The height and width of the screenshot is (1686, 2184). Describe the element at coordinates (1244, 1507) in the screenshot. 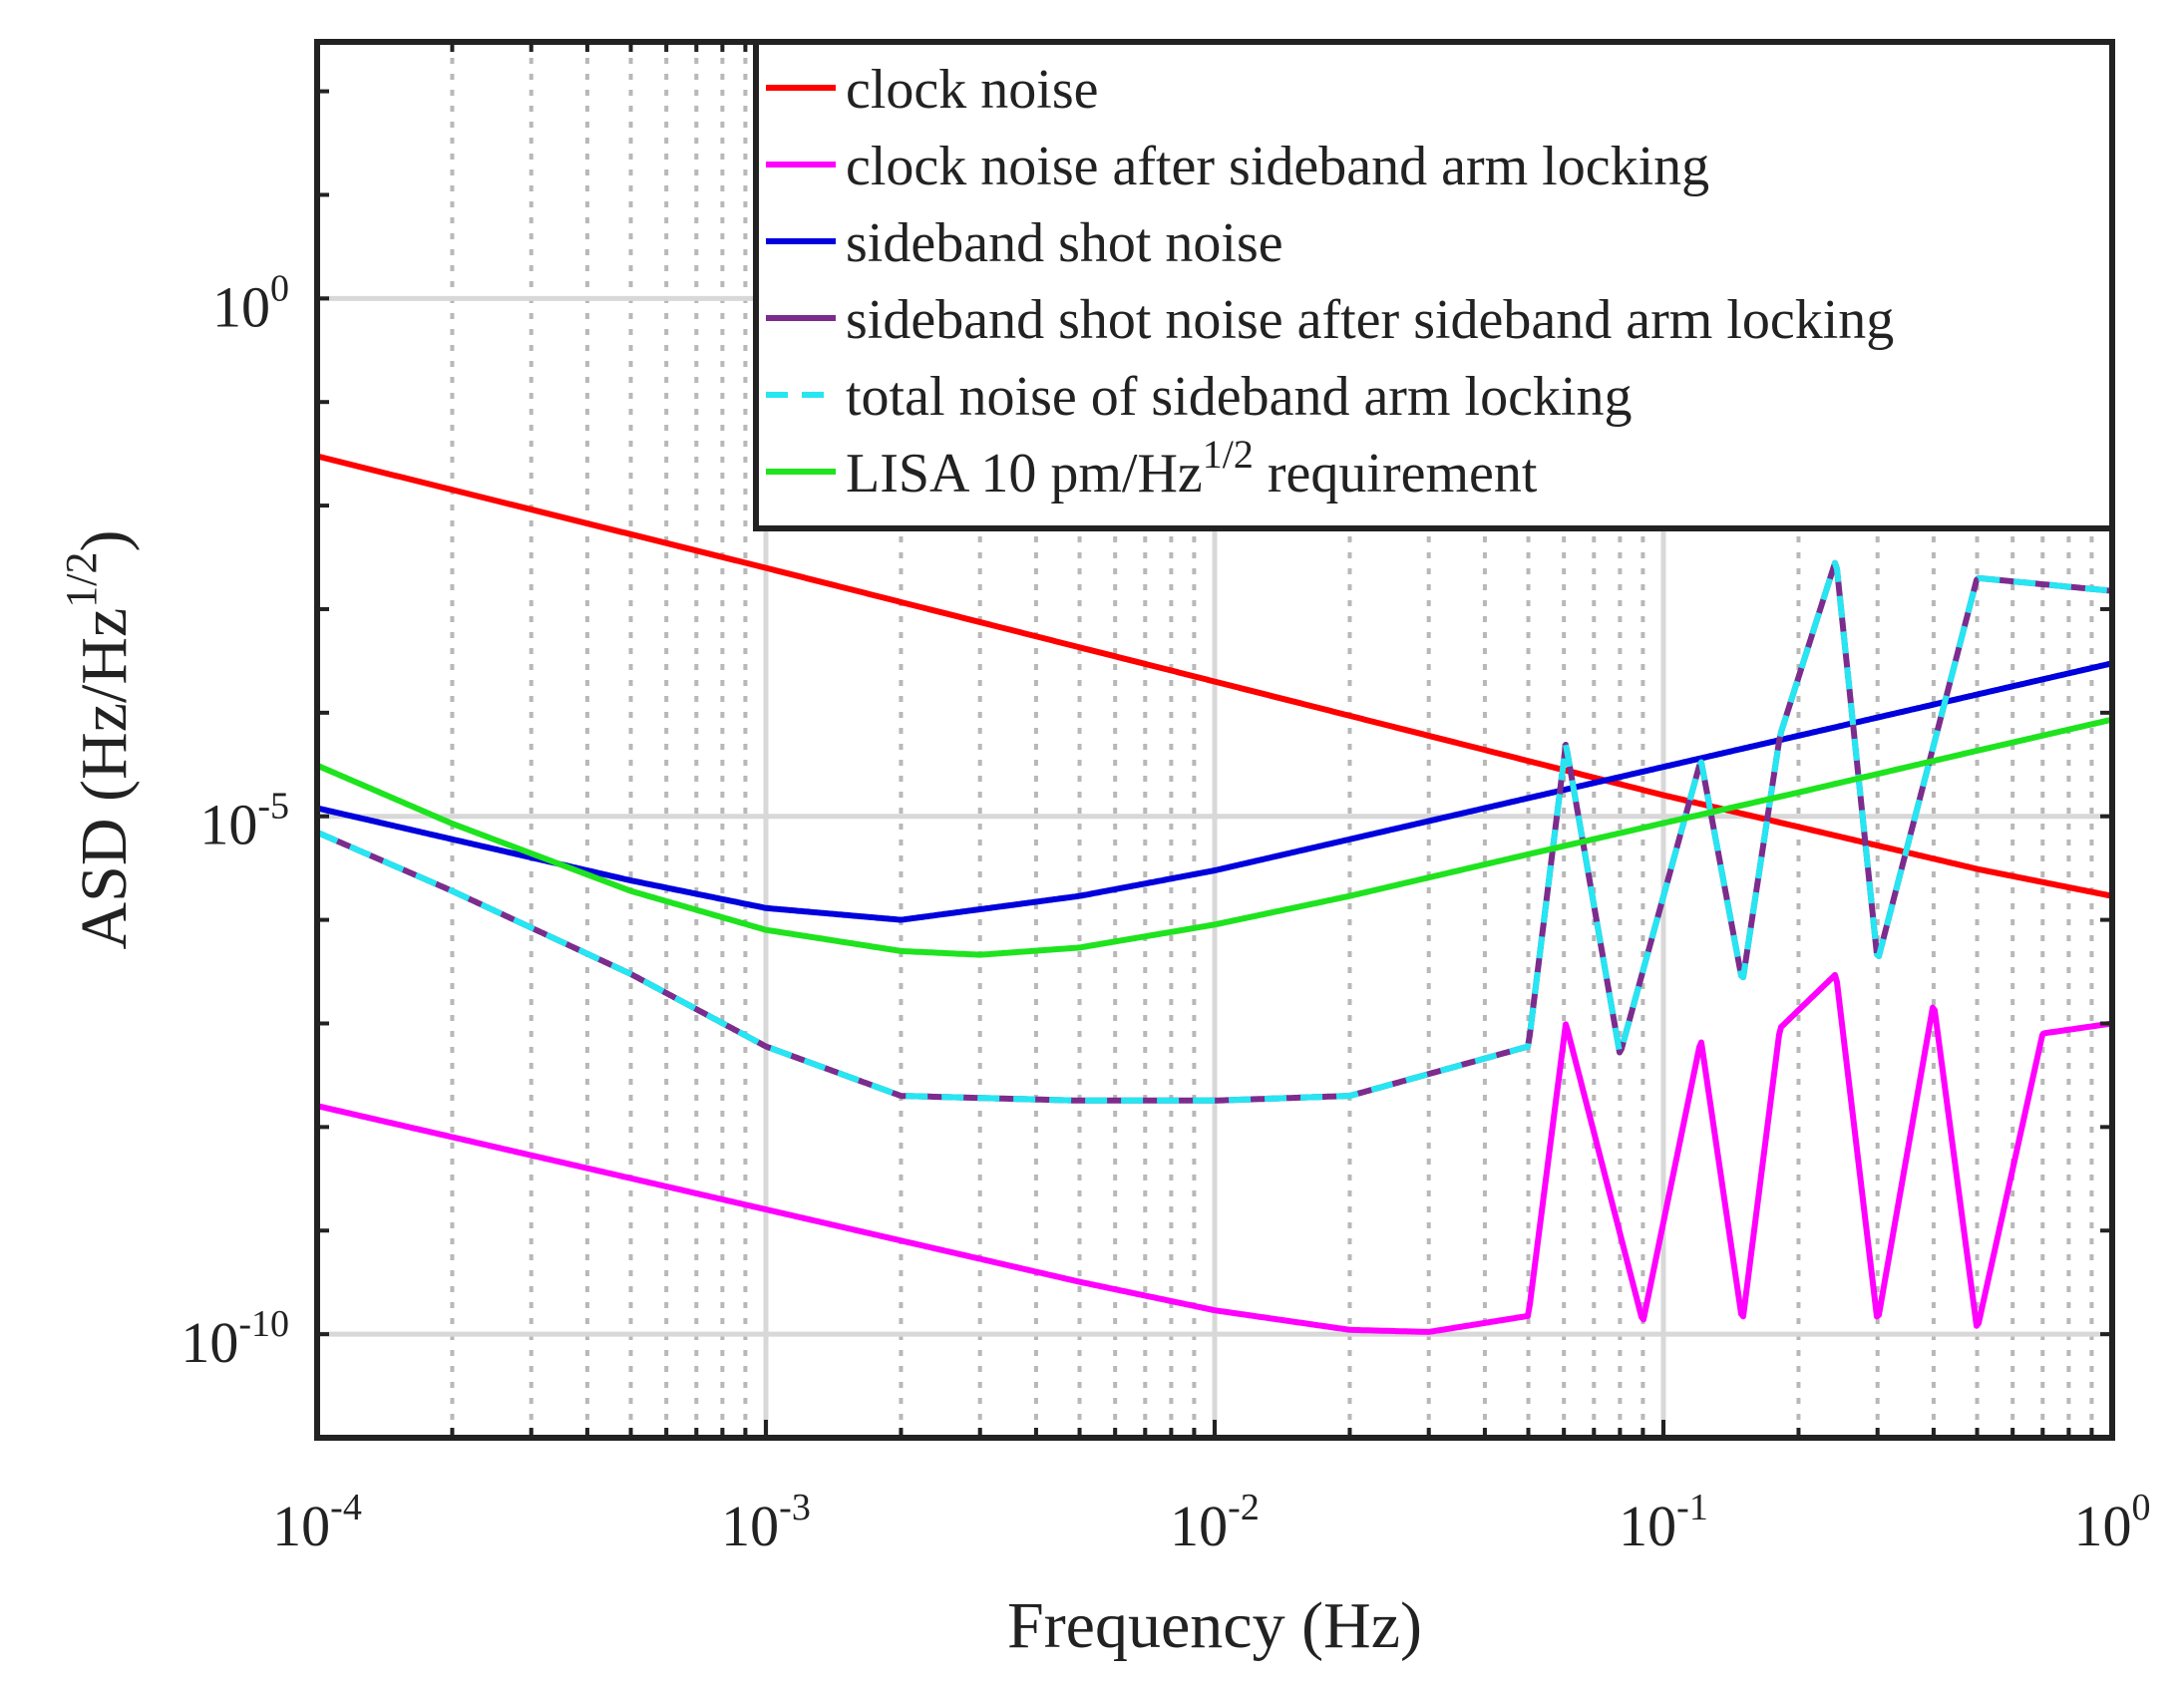

I see `x-tick-exponent: -2` at that location.